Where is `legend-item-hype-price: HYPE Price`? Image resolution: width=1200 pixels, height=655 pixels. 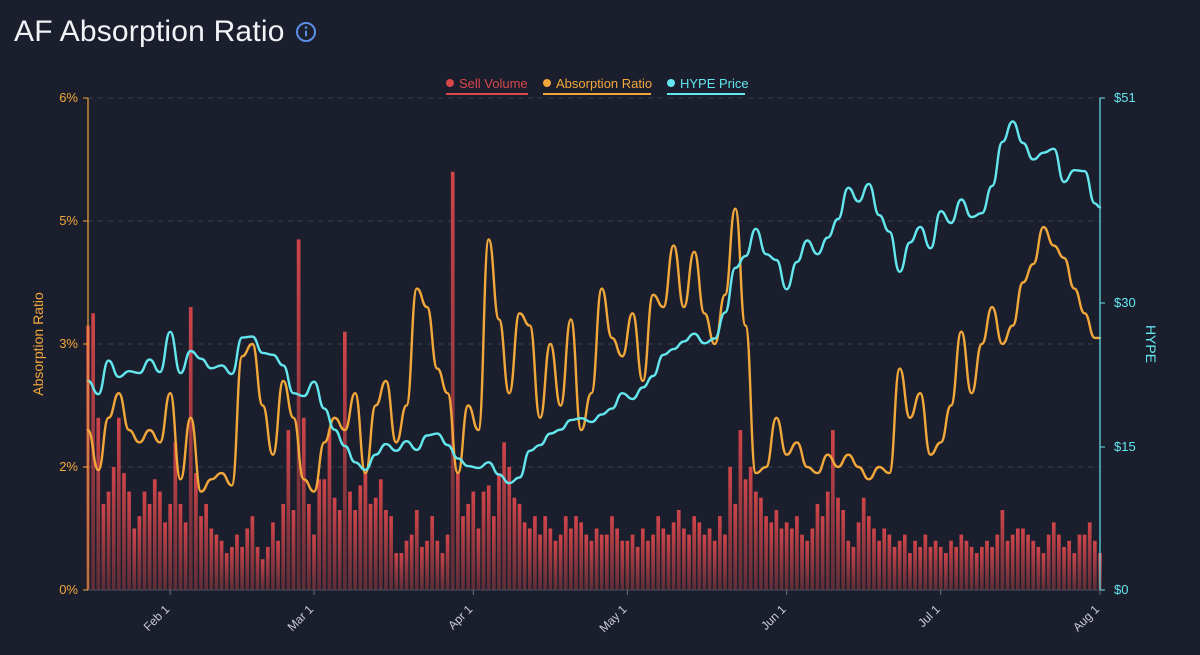 legend-item-hype-price: HYPE Price is located at coordinates (708, 85).